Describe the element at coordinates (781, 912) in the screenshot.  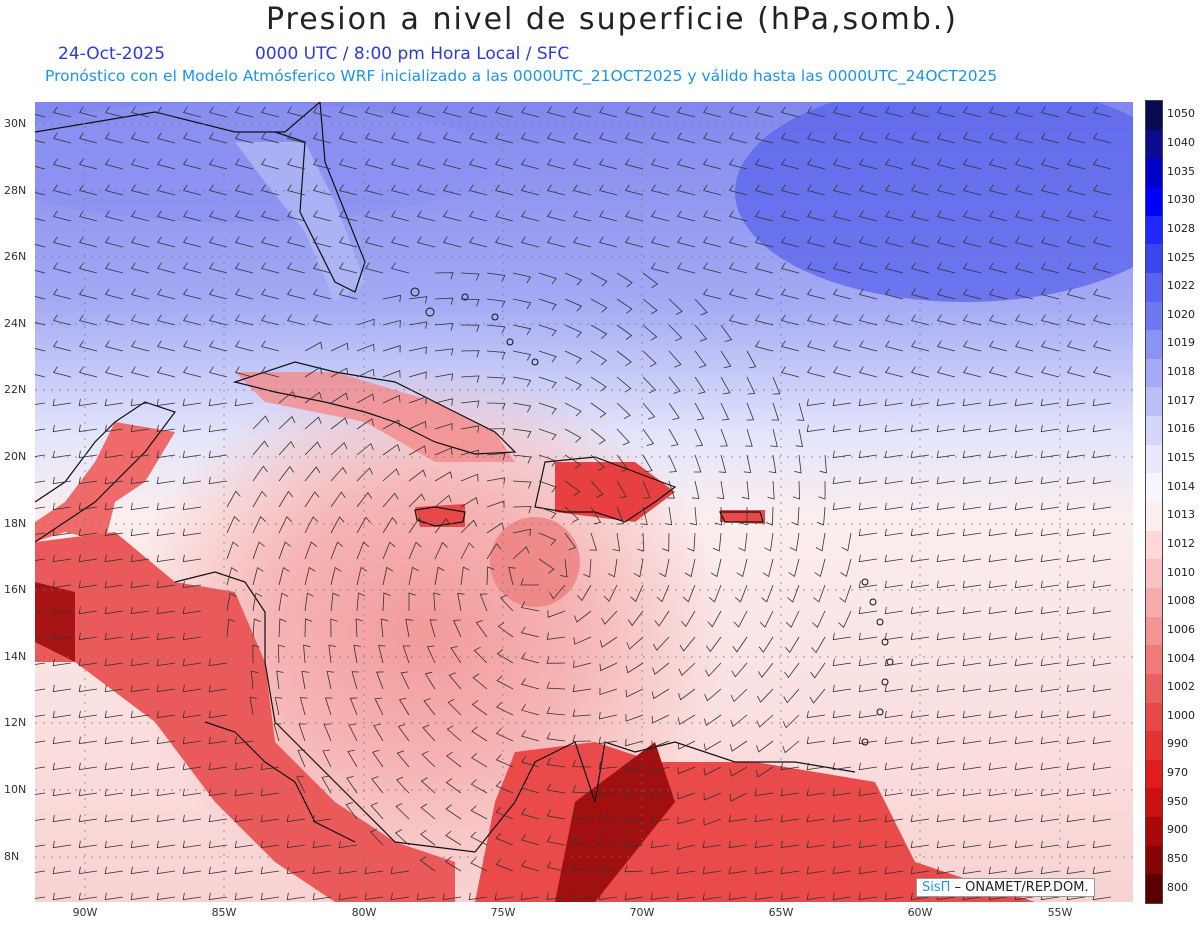
I see `lon-label-65w: 65W` at that location.